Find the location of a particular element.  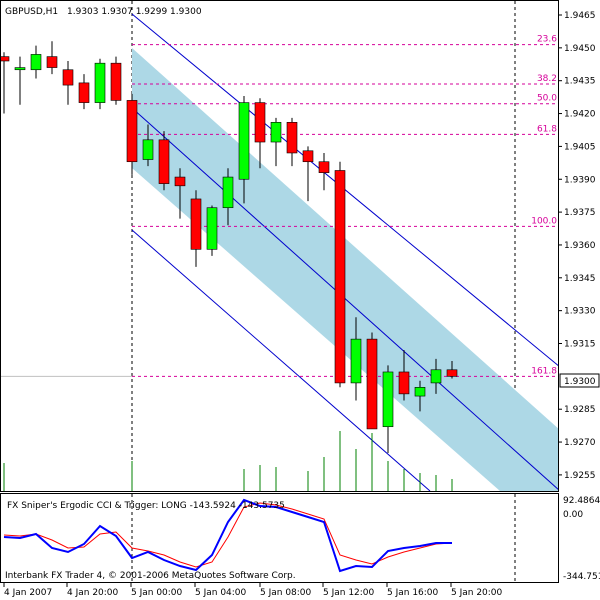

time-label-7: 5 Jan 20:00 is located at coordinates (477, 593).